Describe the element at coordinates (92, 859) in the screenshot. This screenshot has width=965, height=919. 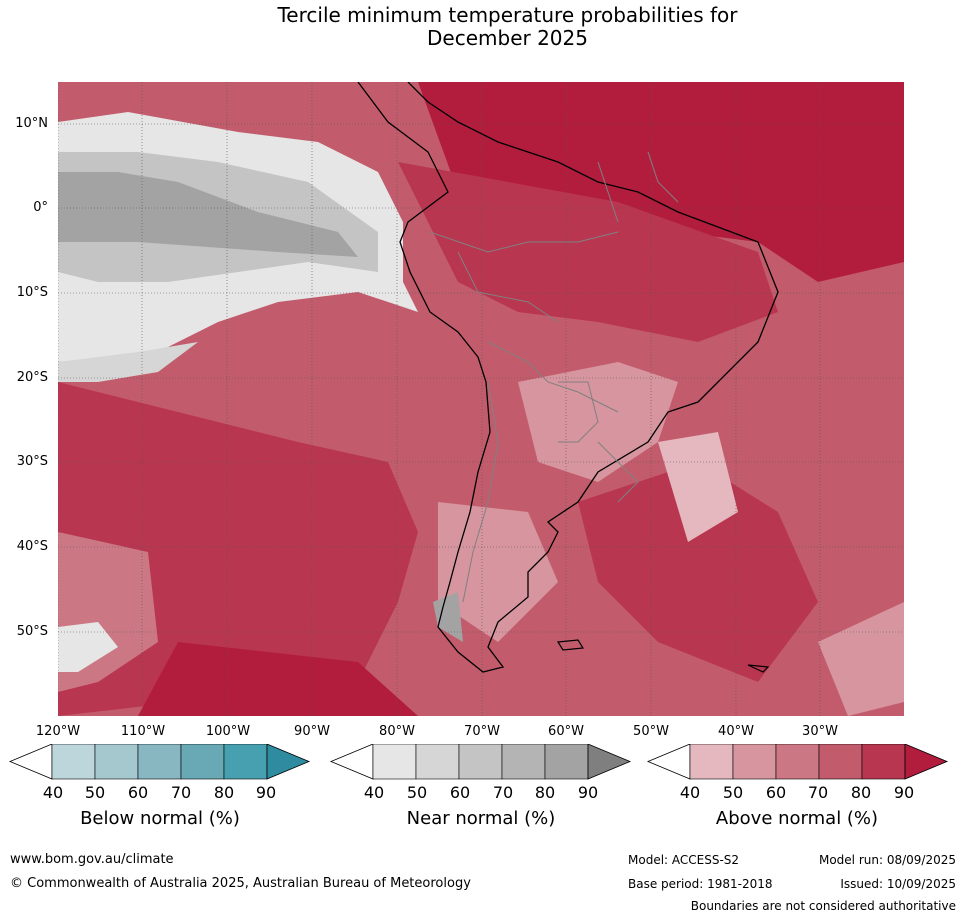
I see `footer-url: www.bom.gov.au/climate` at that location.